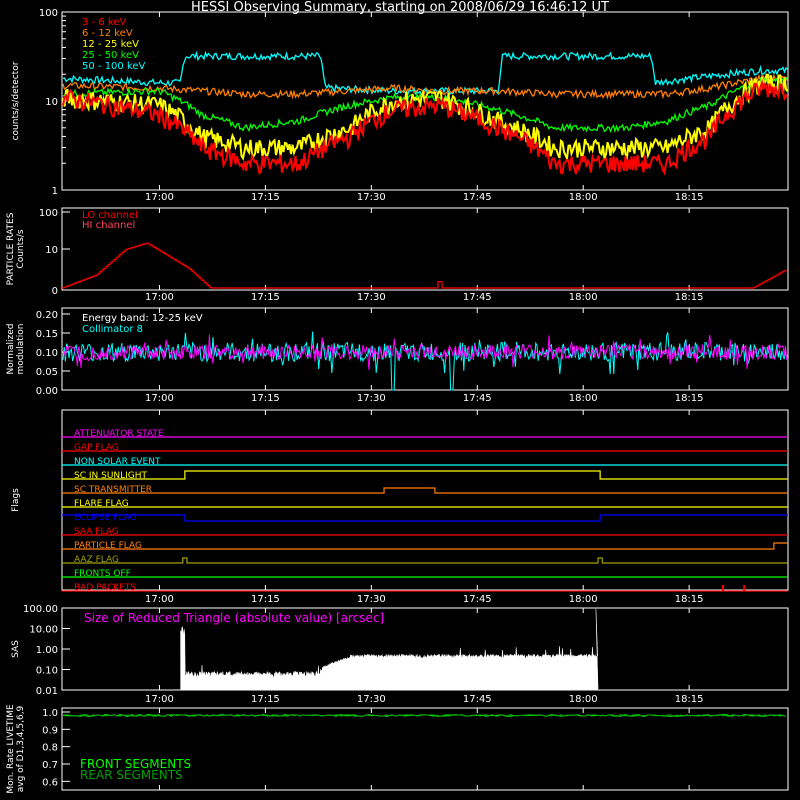 This screenshot has width=800, height=800. Describe the element at coordinates (159, 197) in the screenshot. I see `count-rates-xtick-label: 17:00` at that location.